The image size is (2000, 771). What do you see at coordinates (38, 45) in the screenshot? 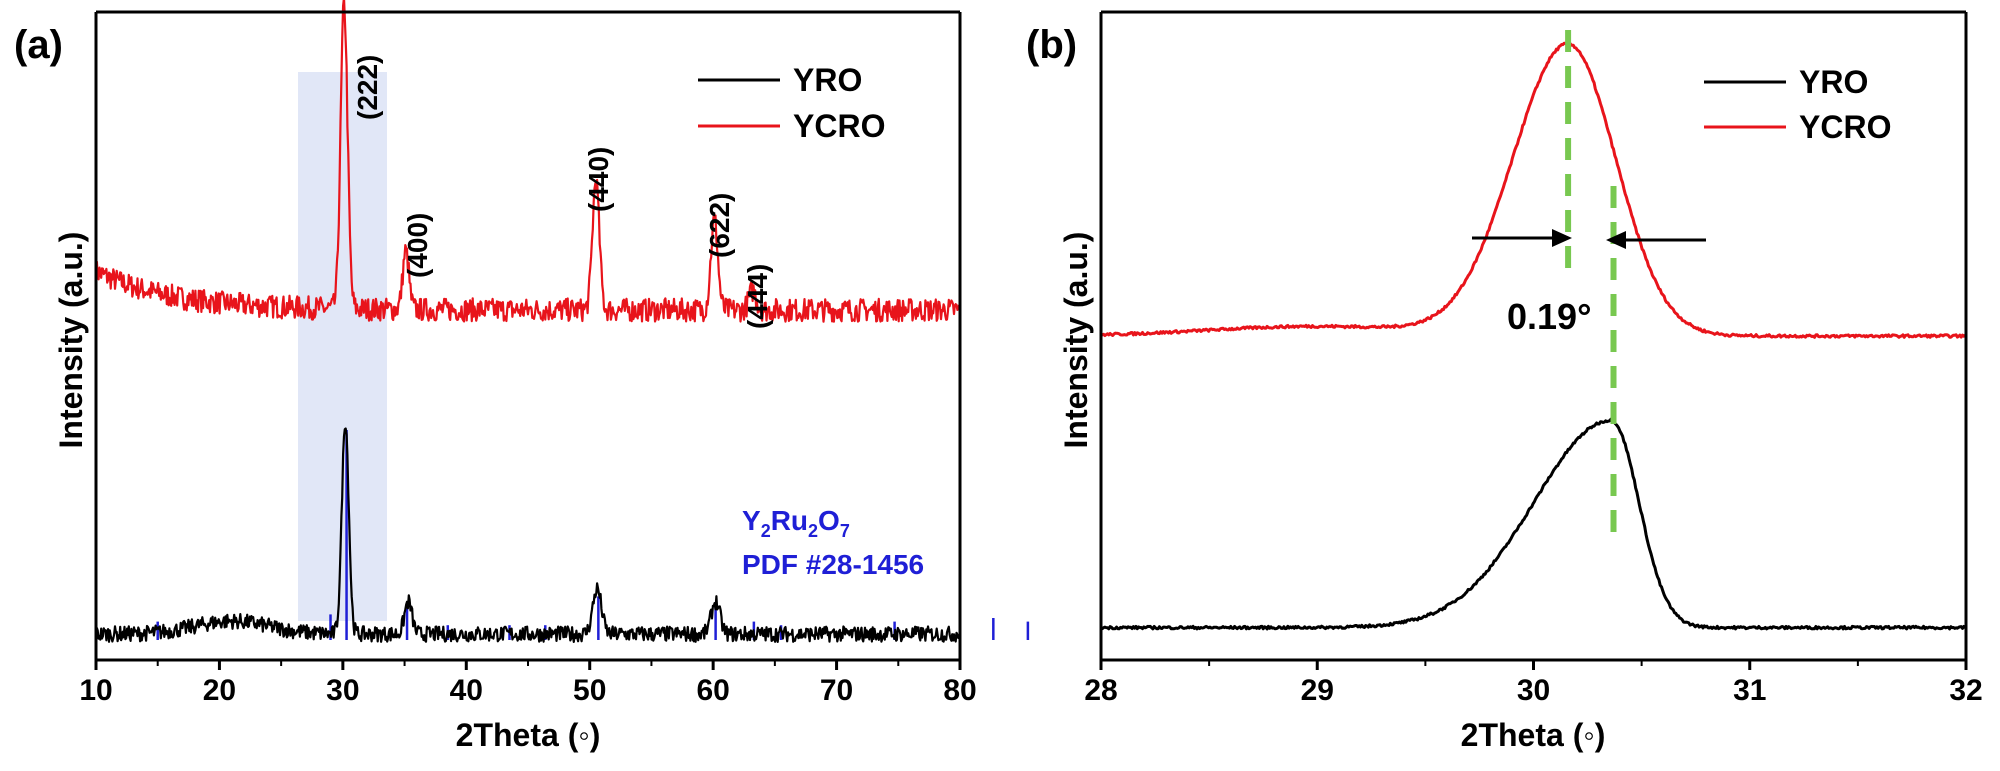
I see `panel-label-a: (a)` at bounding box center [38, 45].